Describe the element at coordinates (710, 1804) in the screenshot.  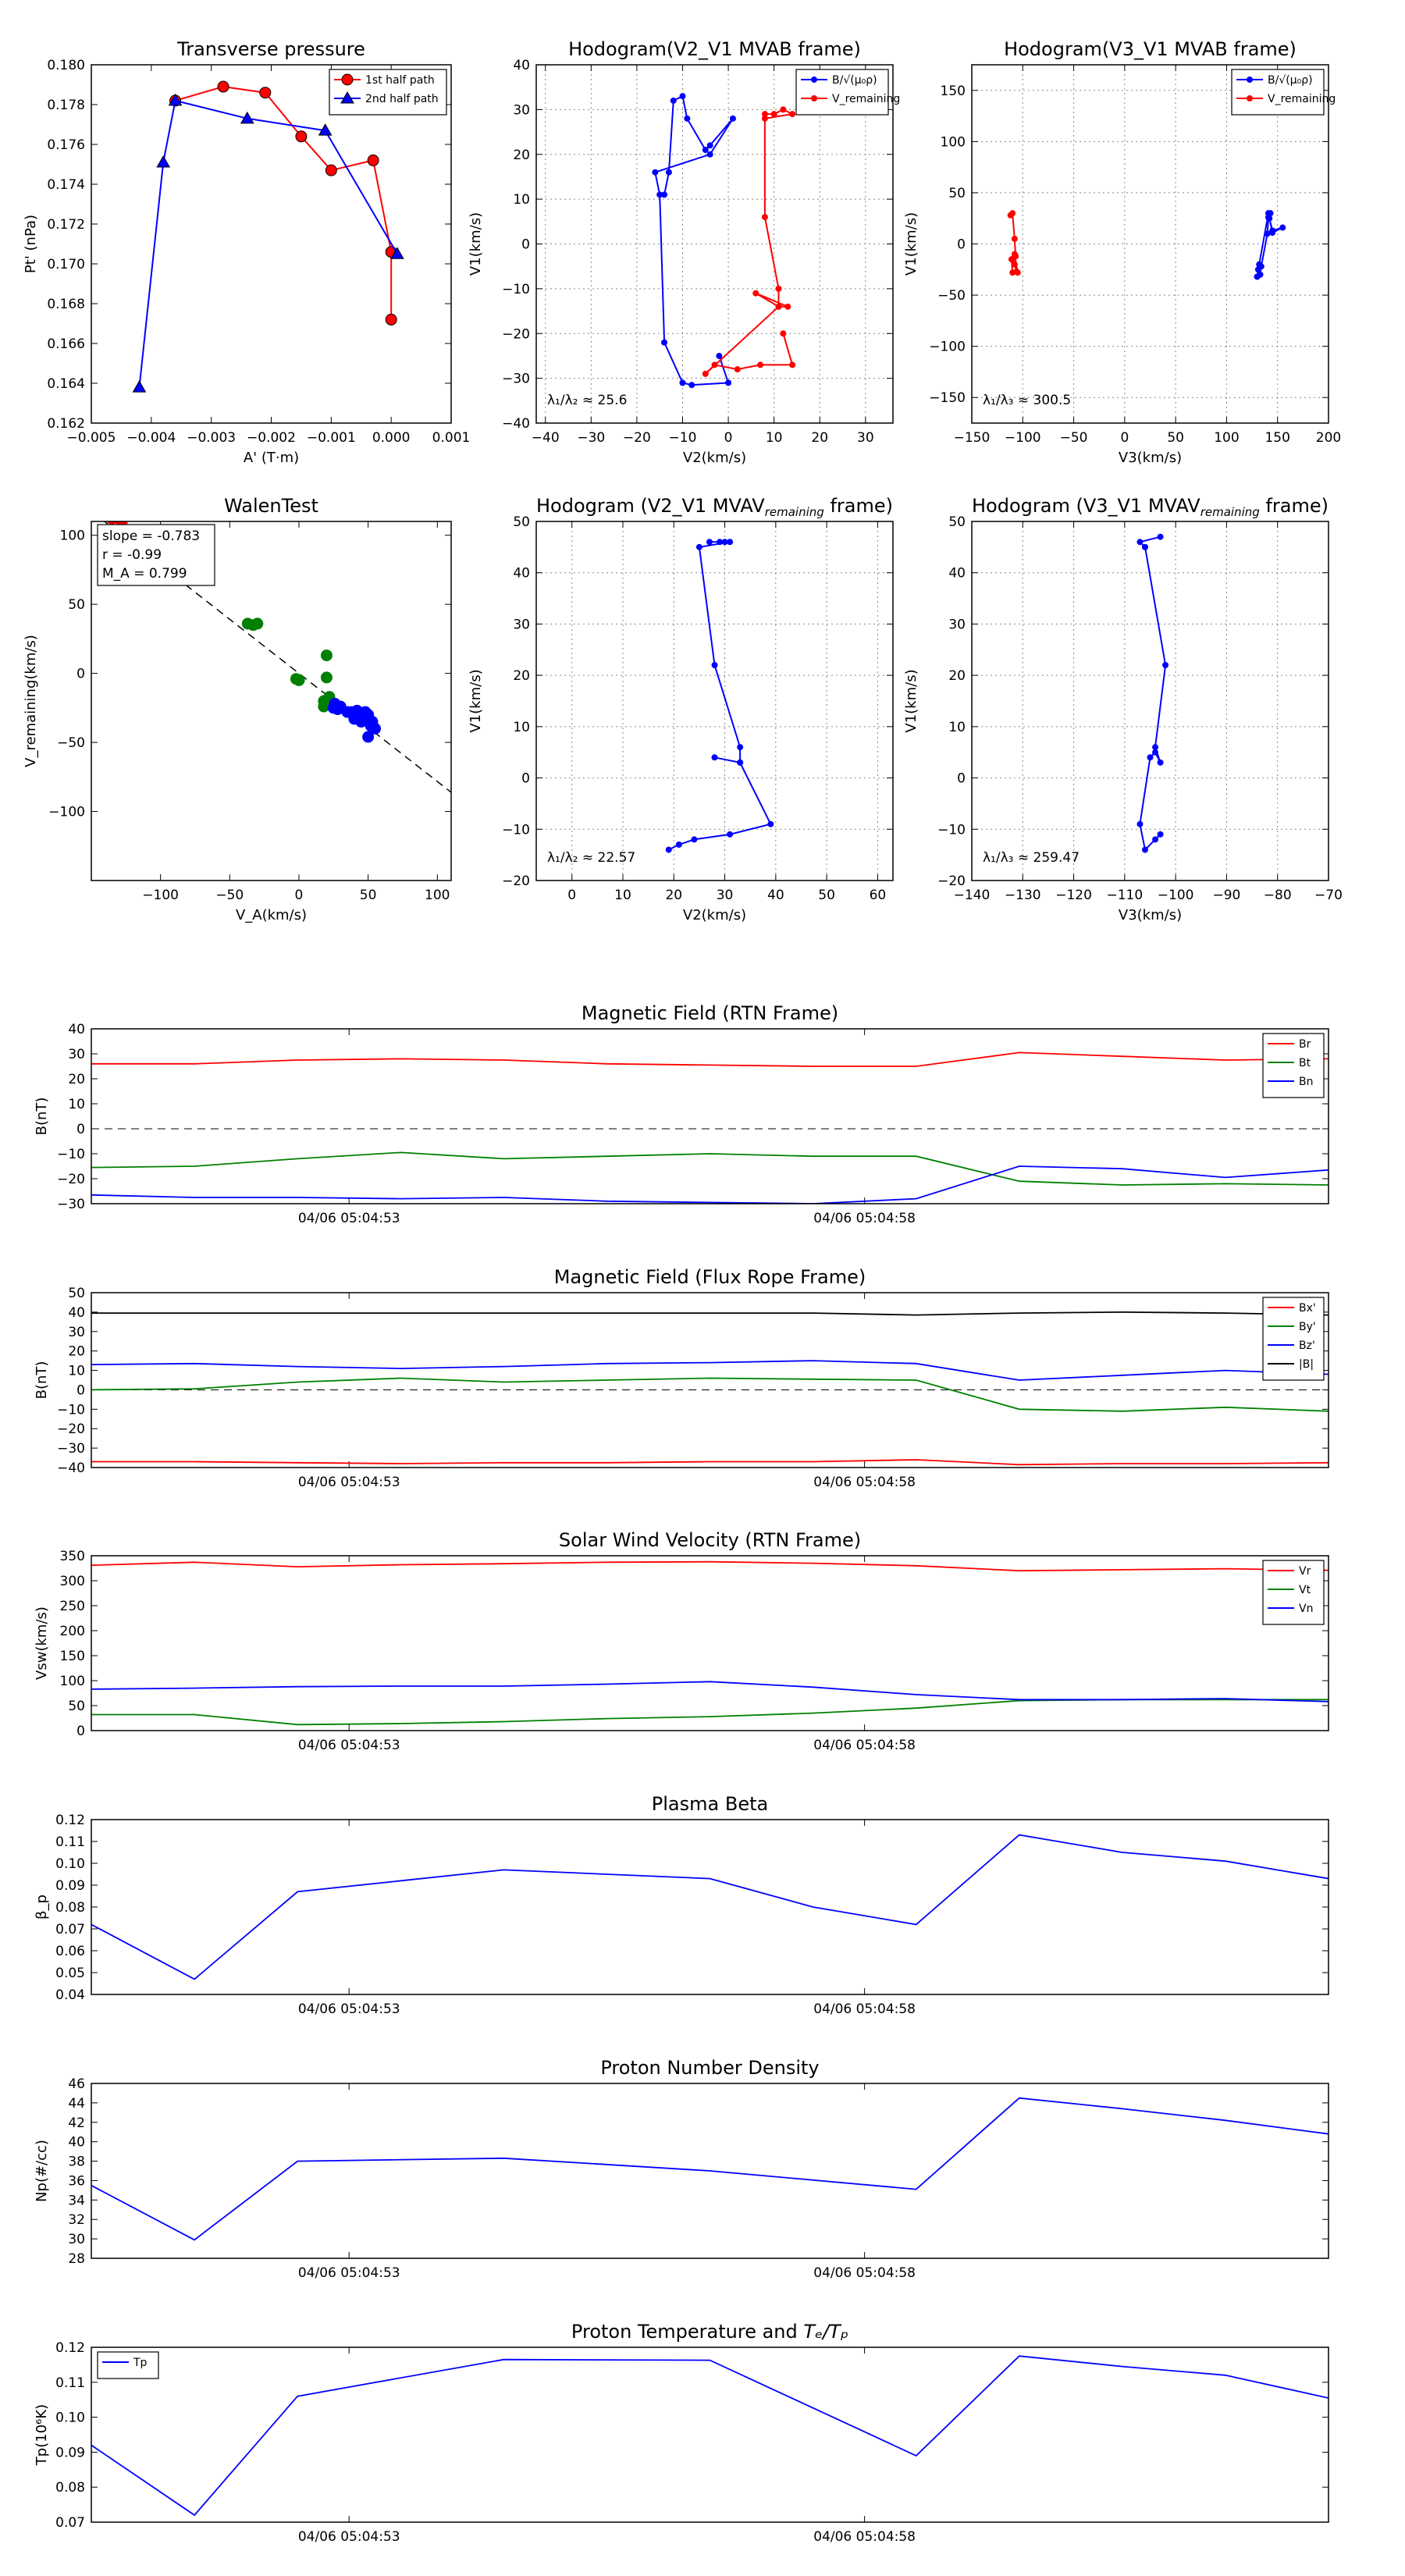
I see `chart-title: Plasma Beta` at that location.